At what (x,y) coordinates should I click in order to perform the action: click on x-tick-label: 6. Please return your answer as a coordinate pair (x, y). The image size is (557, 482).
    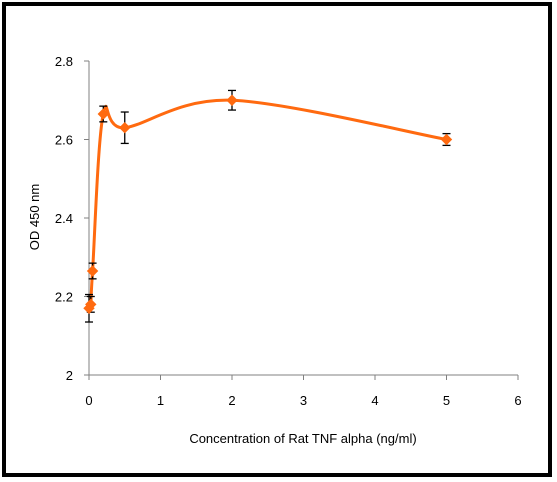
    Looking at the image, I should click on (517, 400).